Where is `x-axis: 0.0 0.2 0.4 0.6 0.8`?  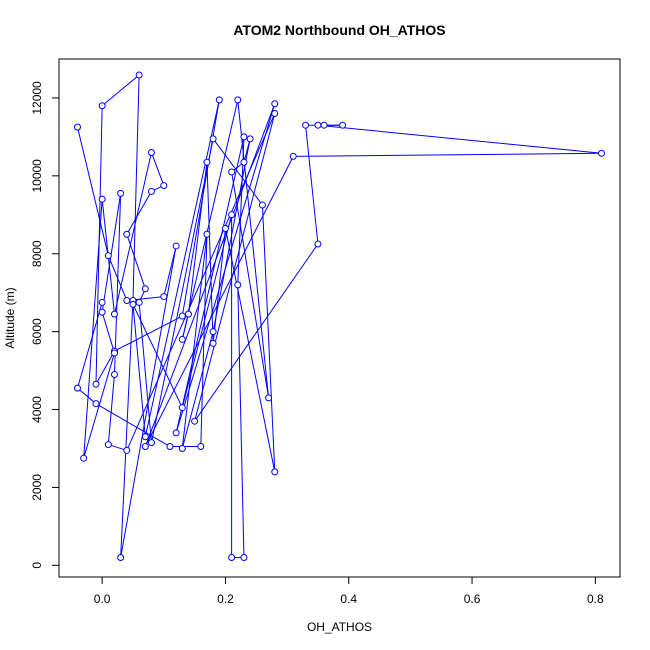
x-axis: 0.0 0.2 0.4 0.6 0.8 is located at coordinates (349, 591).